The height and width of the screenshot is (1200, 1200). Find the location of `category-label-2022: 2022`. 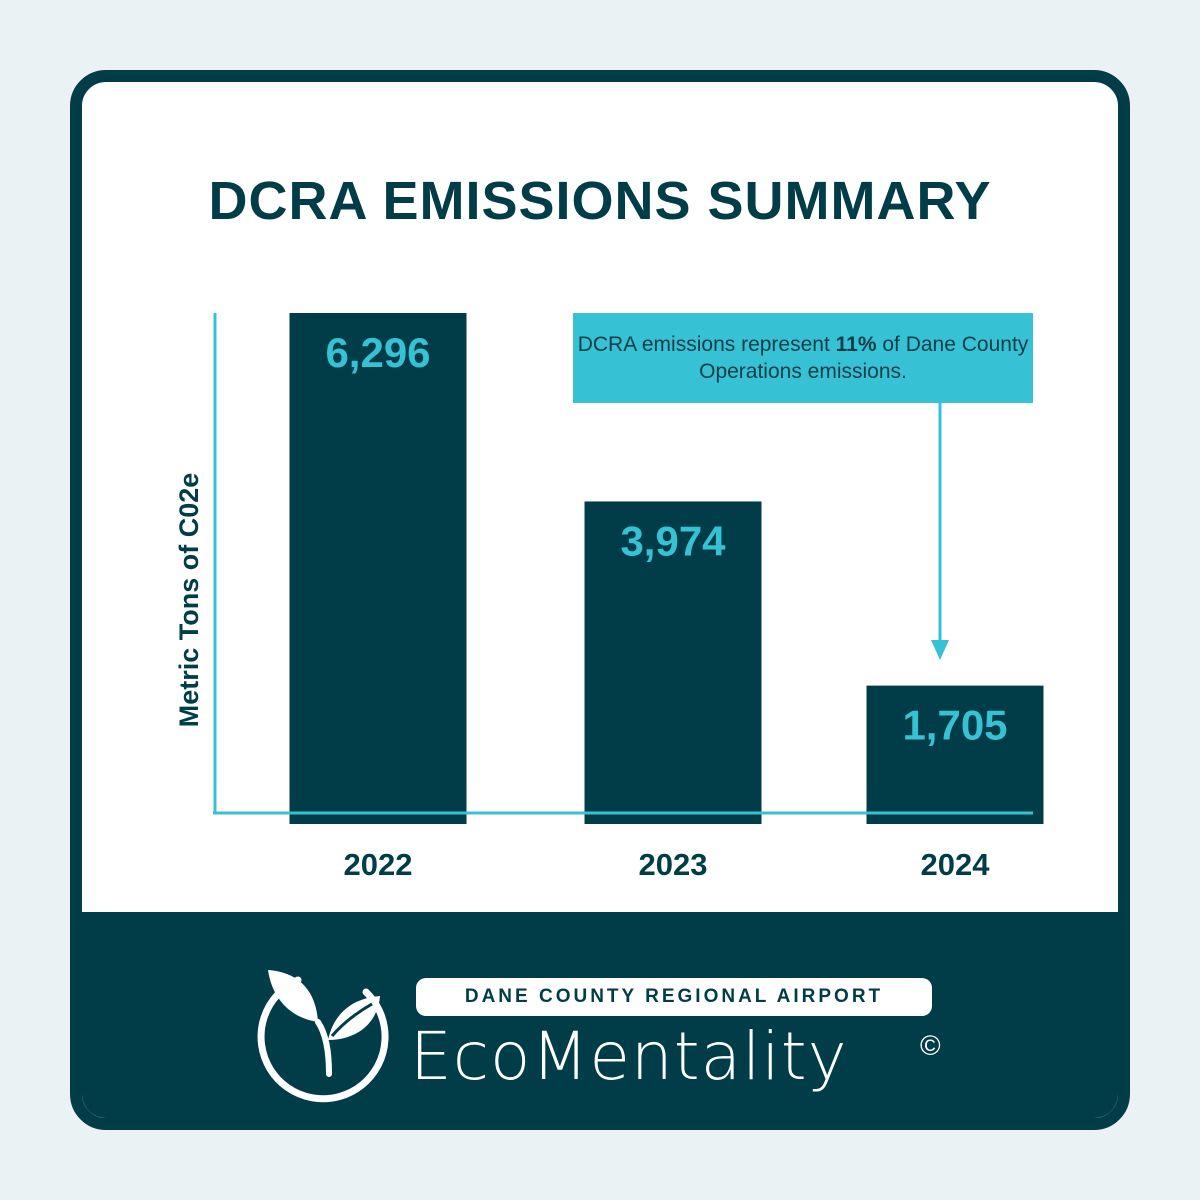

category-label-2022: 2022 is located at coordinates (378, 864).